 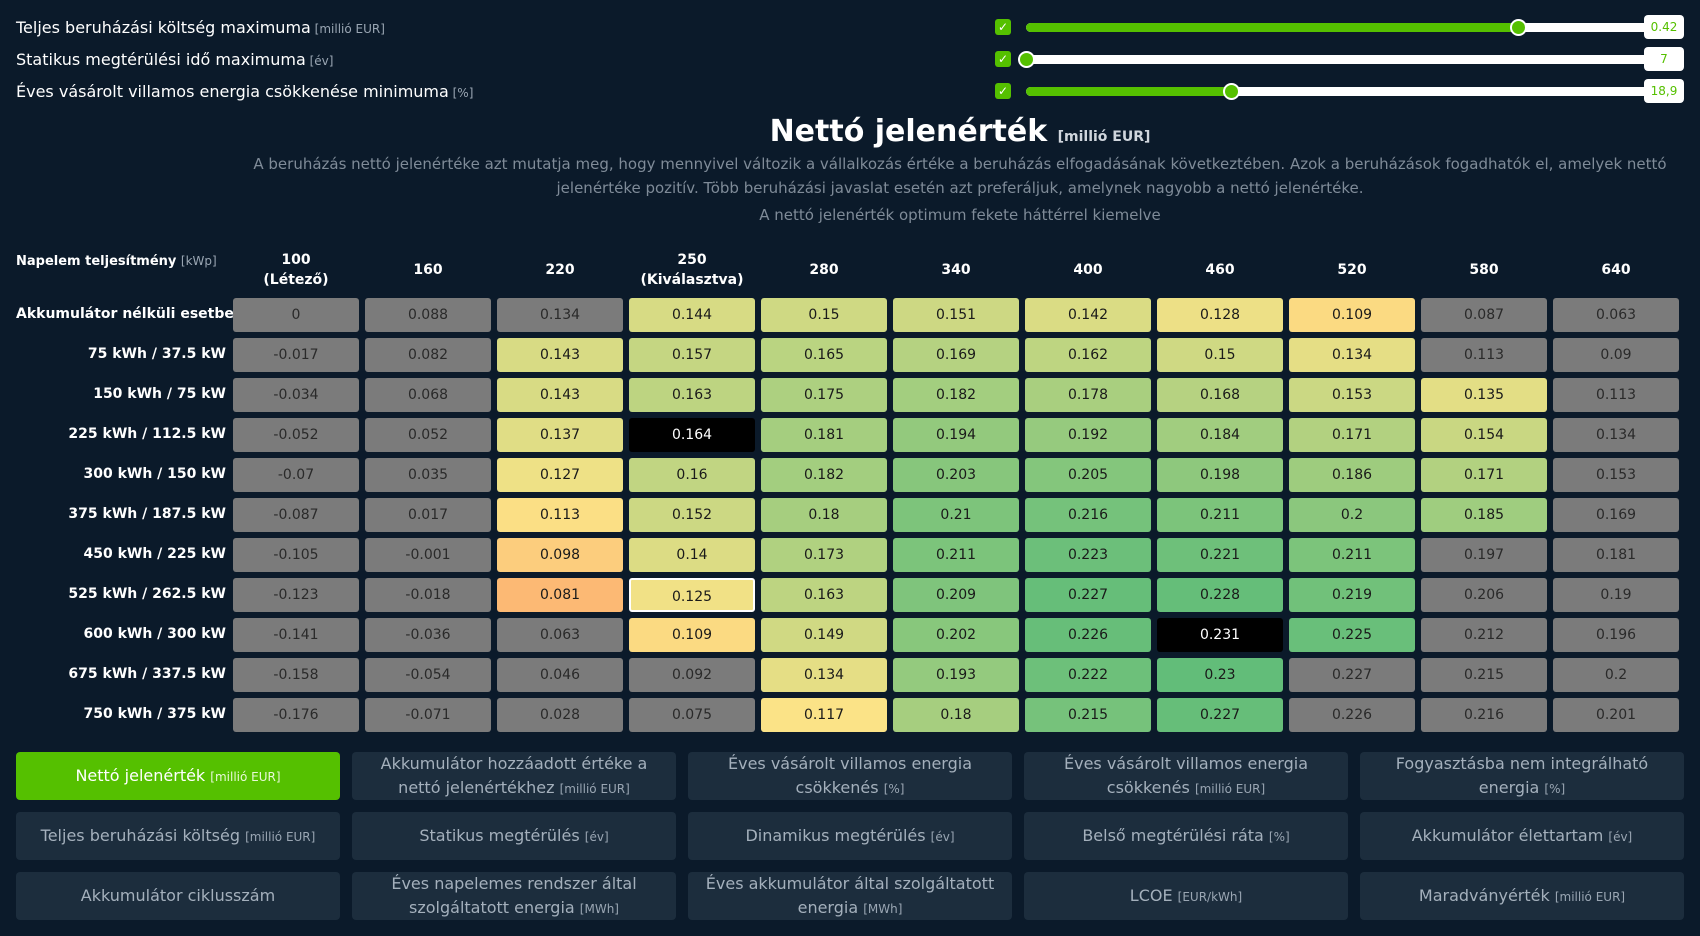 I want to click on grid-cell: 0.15, so click(x=1220, y=355).